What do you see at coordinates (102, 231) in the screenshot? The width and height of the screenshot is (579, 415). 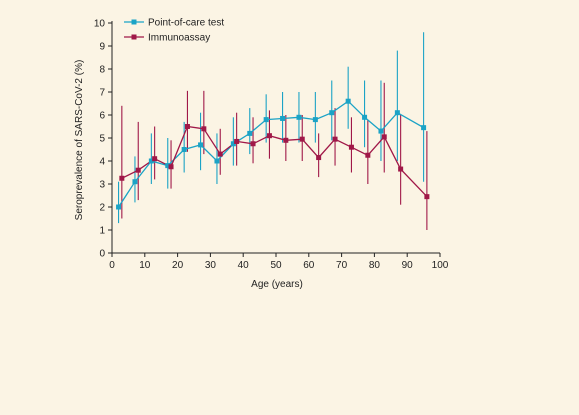 I see `y-tick-label: 1` at bounding box center [102, 231].